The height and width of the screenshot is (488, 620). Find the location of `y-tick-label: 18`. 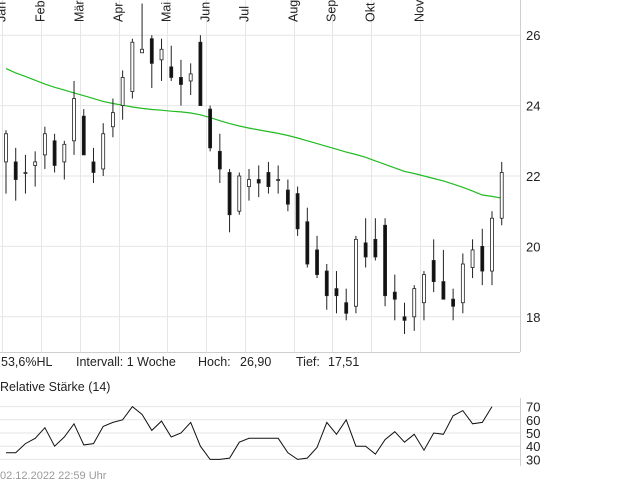

y-tick-label: 18 is located at coordinates (533, 317).